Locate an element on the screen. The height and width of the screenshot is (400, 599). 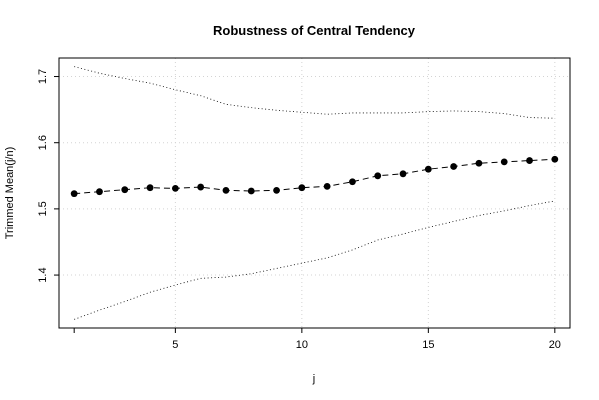
y-axis-label: Trimmed Mean(j/n) is located at coordinates (10, 193).